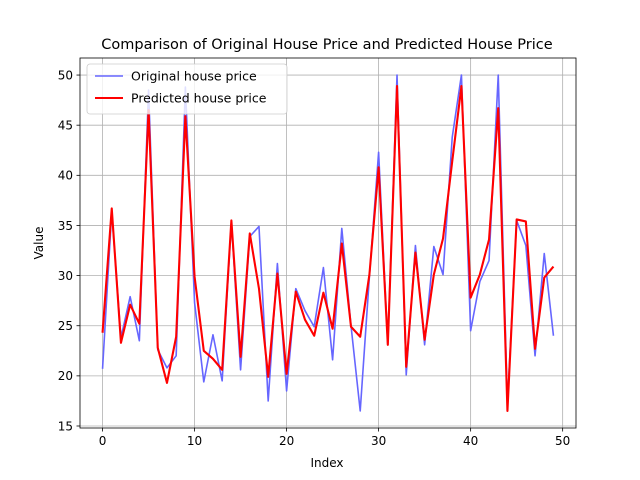 This screenshot has height=480, width=640. Describe the element at coordinates (65, 276) in the screenshot. I see `y-tick-label: 30` at that location.